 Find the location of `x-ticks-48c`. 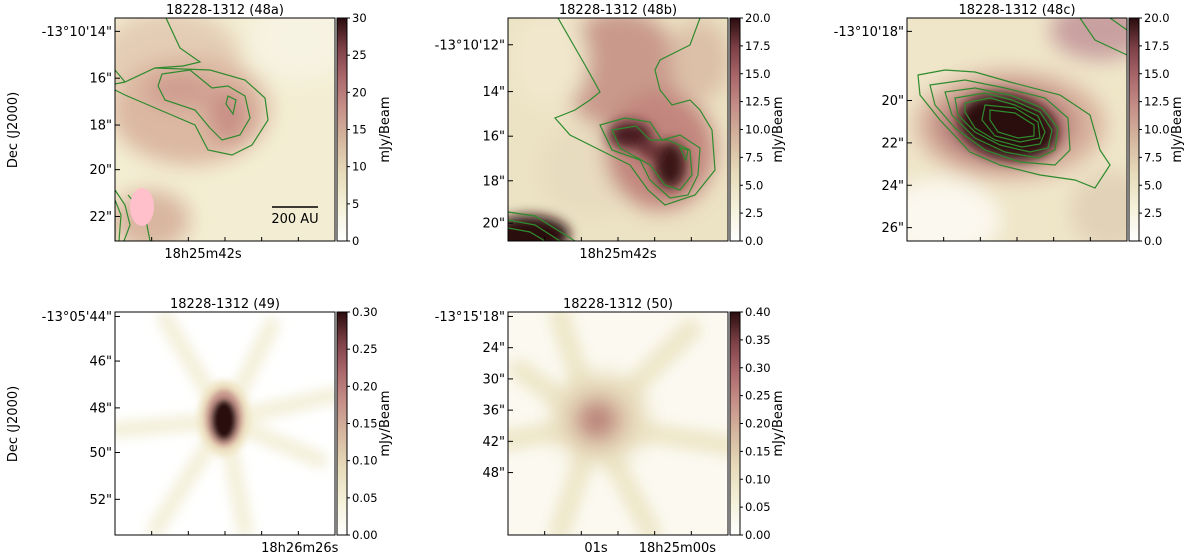

x-ticks-48c is located at coordinates (1017, 239).